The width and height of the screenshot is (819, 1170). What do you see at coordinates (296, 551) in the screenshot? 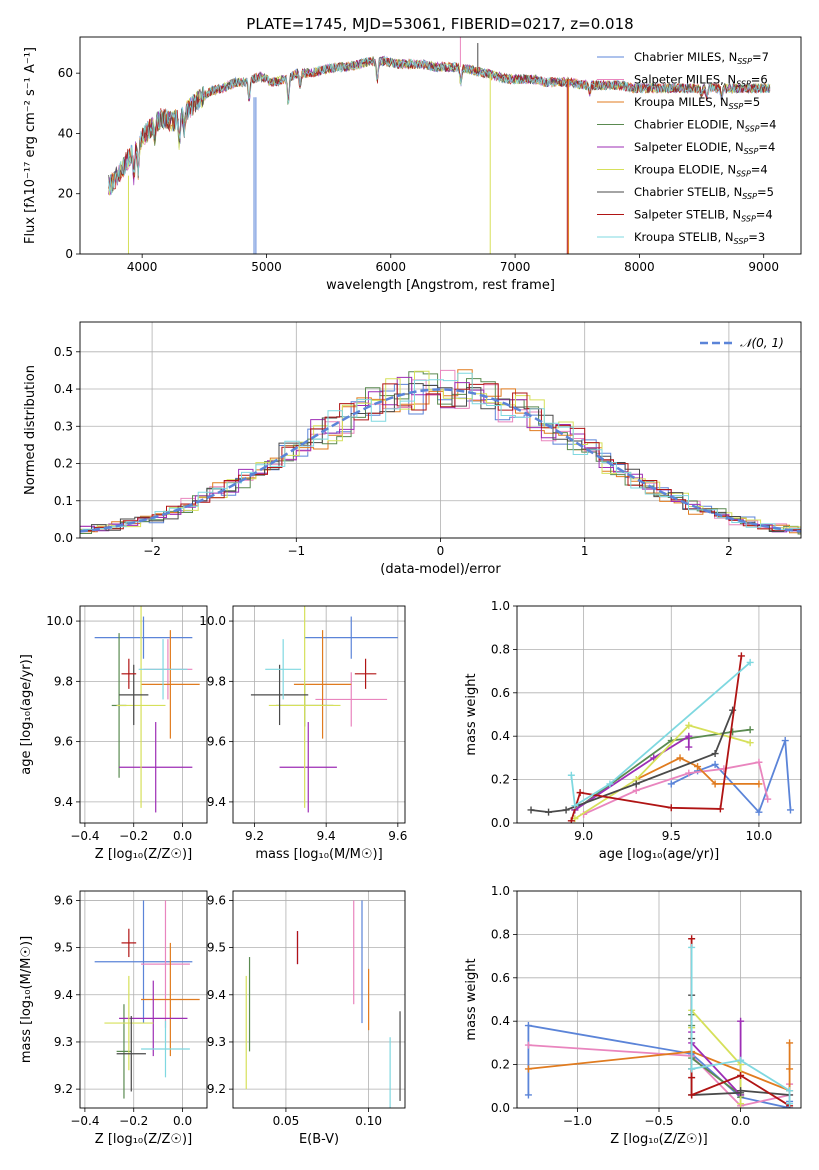
I see `x-tick-label: −1` at bounding box center [296, 551].